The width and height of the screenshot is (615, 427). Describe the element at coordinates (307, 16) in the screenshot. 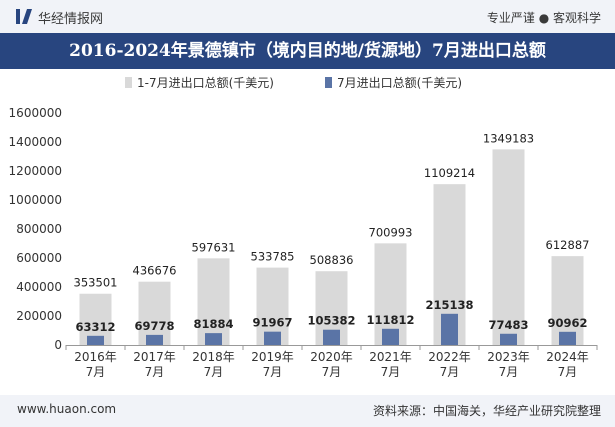

I see `header-bar: 华经情报网 专业严谨 ● 客观科学` at that location.